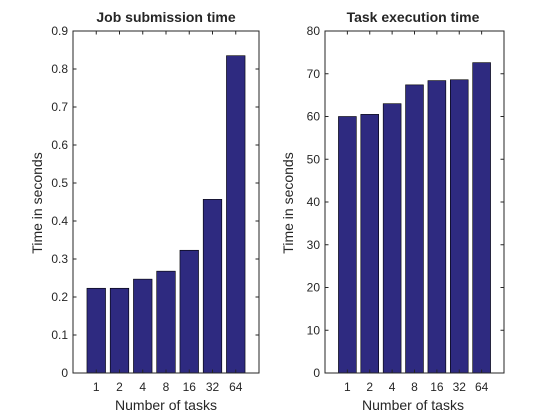 The width and height of the screenshot is (560, 420). Describe the element at coordinates (314, 31) in the screenshot. I see `y-tick-label: 80` at that location.